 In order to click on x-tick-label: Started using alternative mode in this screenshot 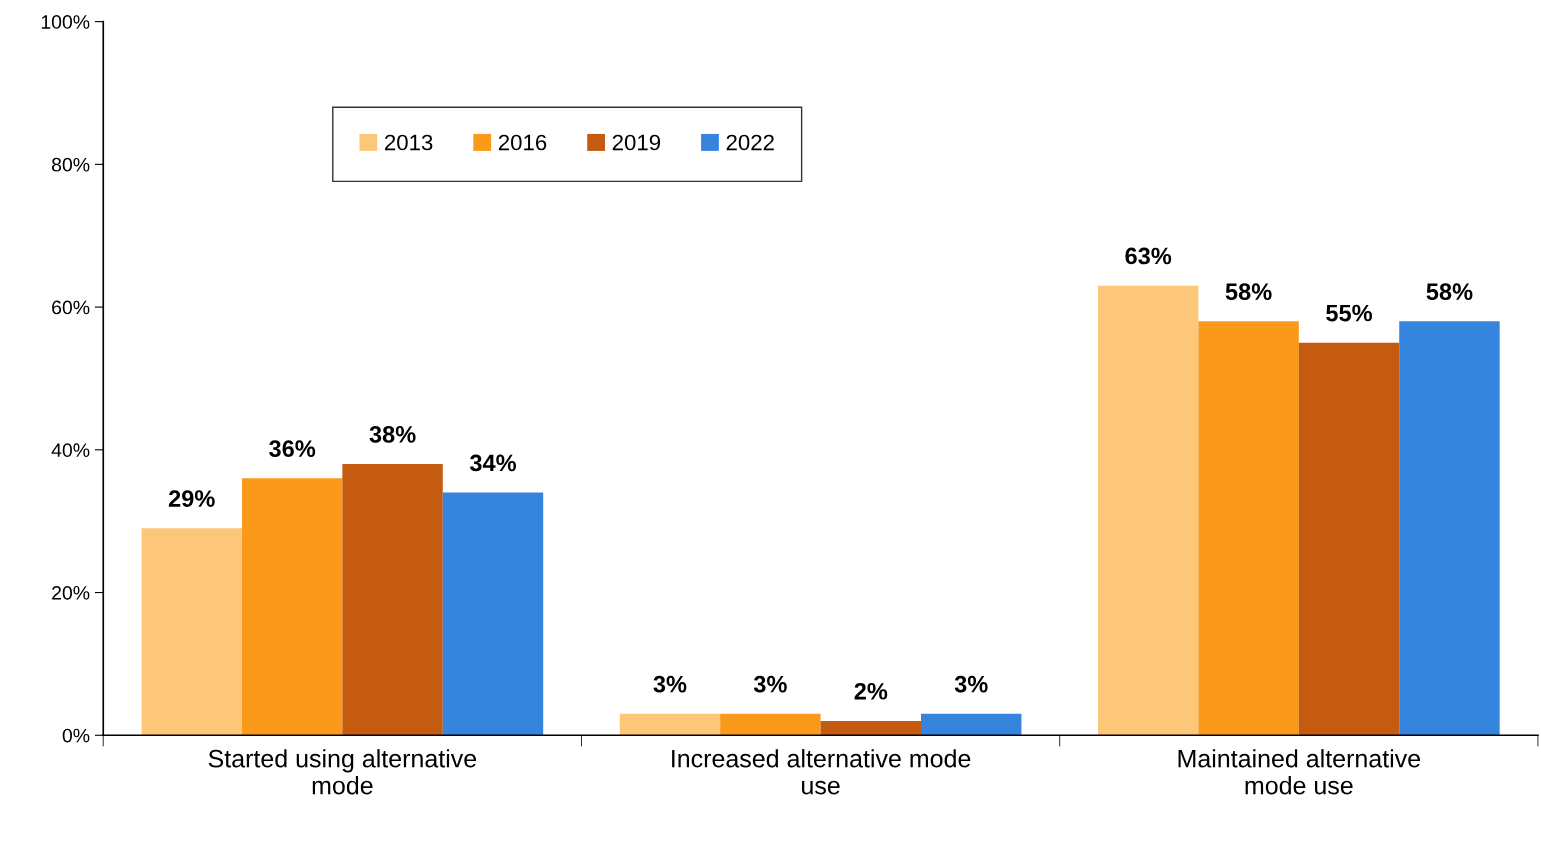, I will do `click(342, 772)`.